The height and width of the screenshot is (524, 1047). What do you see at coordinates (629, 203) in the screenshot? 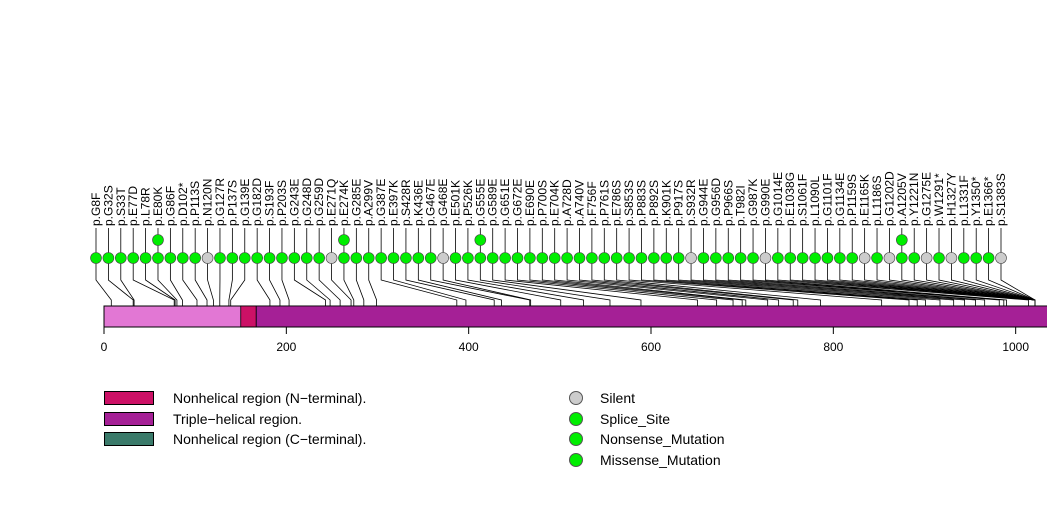
I see `mutation-label: p.S853S` at bounding box center [629, 203].